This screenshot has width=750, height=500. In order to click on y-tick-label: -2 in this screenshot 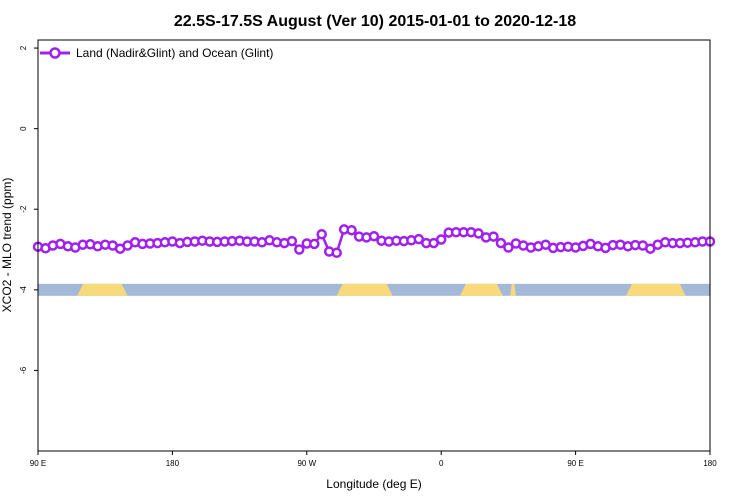, I will do `click(23, 209)`.